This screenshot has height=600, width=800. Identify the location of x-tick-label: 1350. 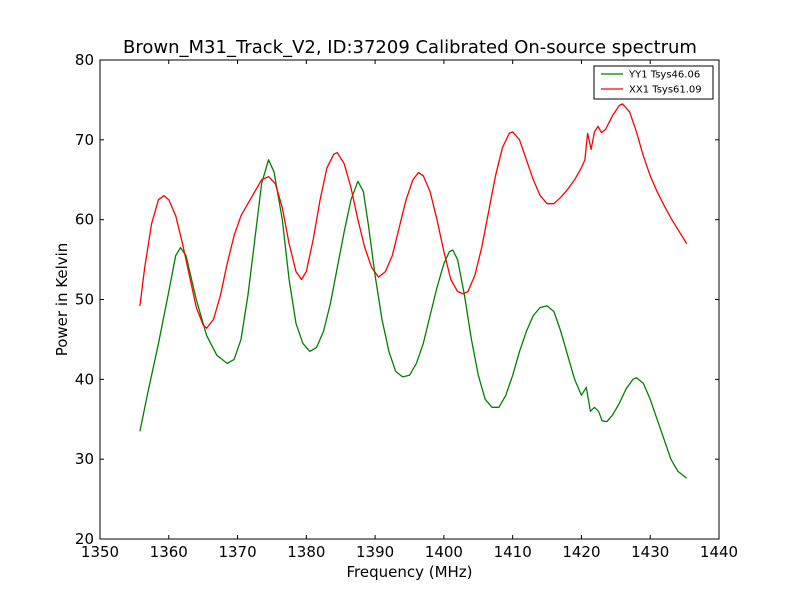
(100, 552).